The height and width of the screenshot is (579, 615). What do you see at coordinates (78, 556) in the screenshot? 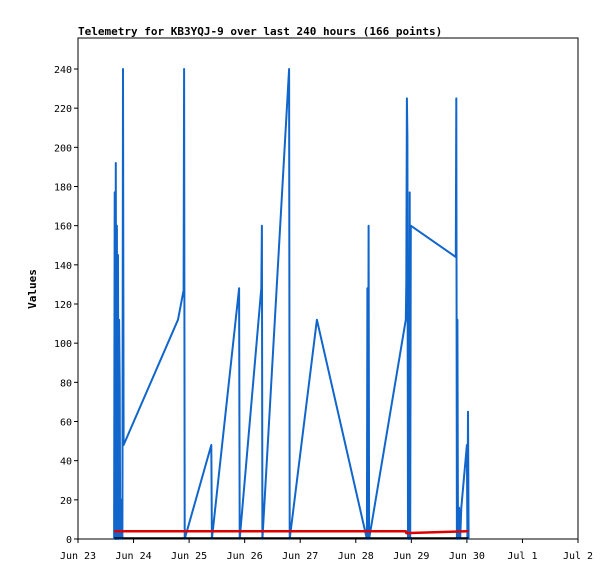
I see `x-tick-label: Jun 23` at bounding box center [78, 556].